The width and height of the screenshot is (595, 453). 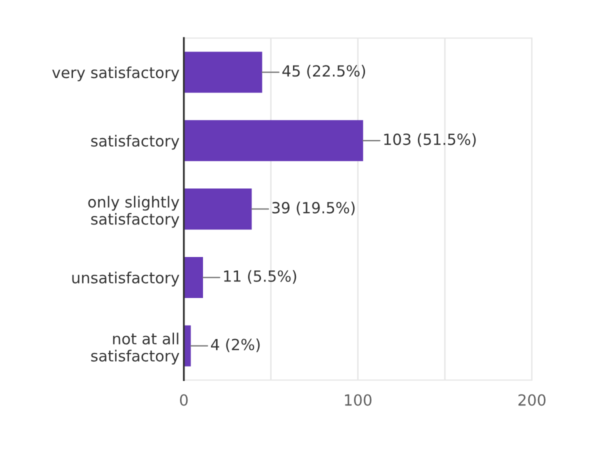 I want to click on x-tick-label: 100, so click(x=358, y=400).